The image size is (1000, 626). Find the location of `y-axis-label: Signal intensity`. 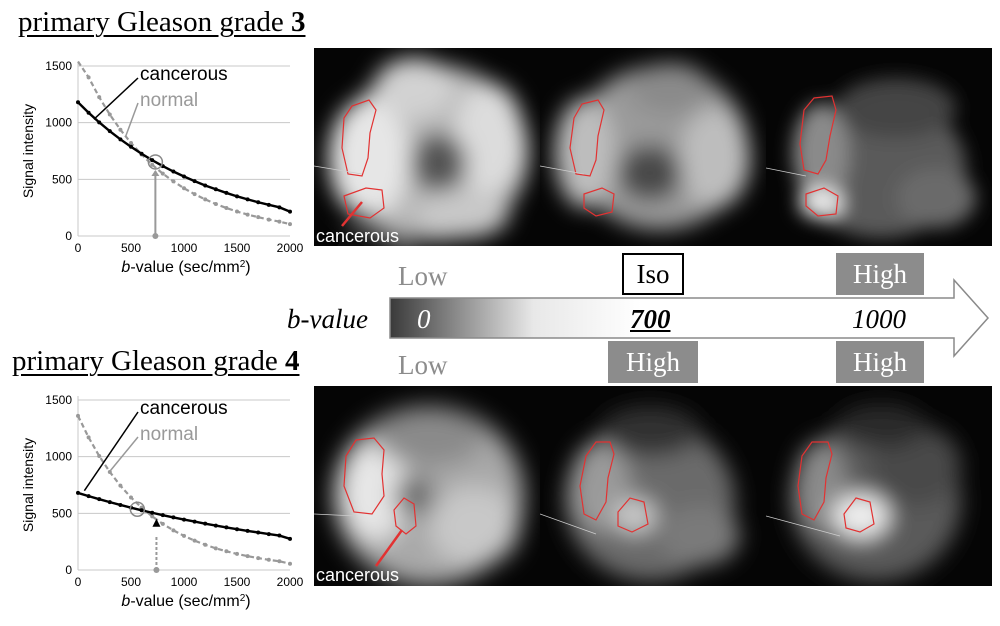

y-axis-label: Signal intensity is located at coordinates (28, 151).